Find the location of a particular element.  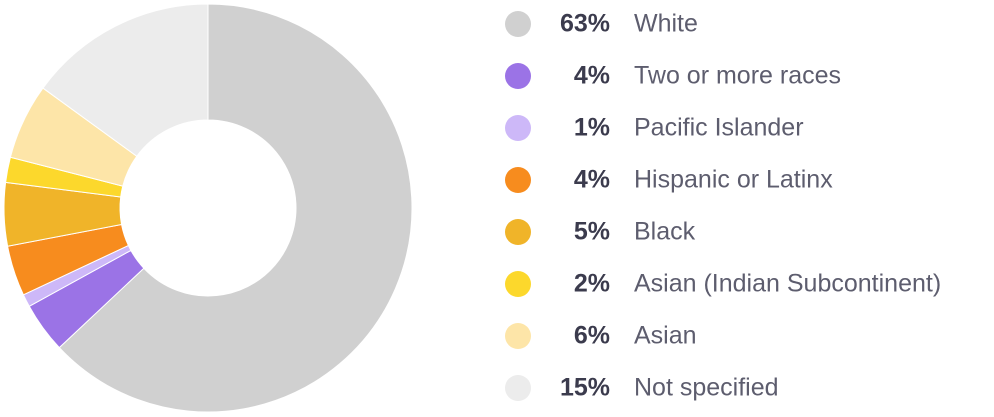

legend-label: Not specified is located at coordinates (706, 388).